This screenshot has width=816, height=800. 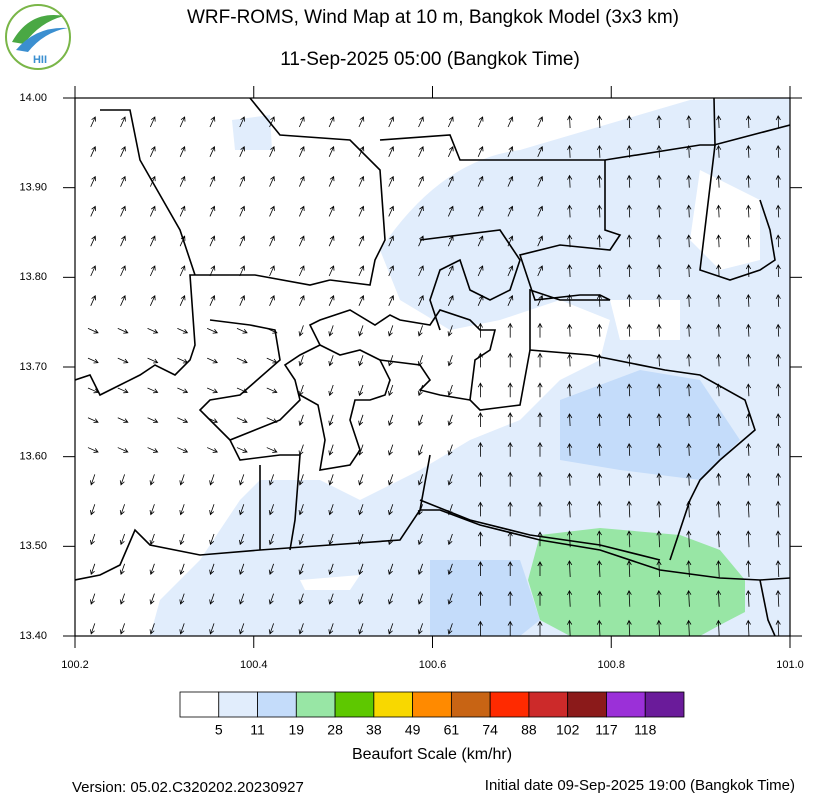 What do you see at coordinates (568, 730) in the screenshot?
I see `legend-label: 102` at bounding box center [568, 730].